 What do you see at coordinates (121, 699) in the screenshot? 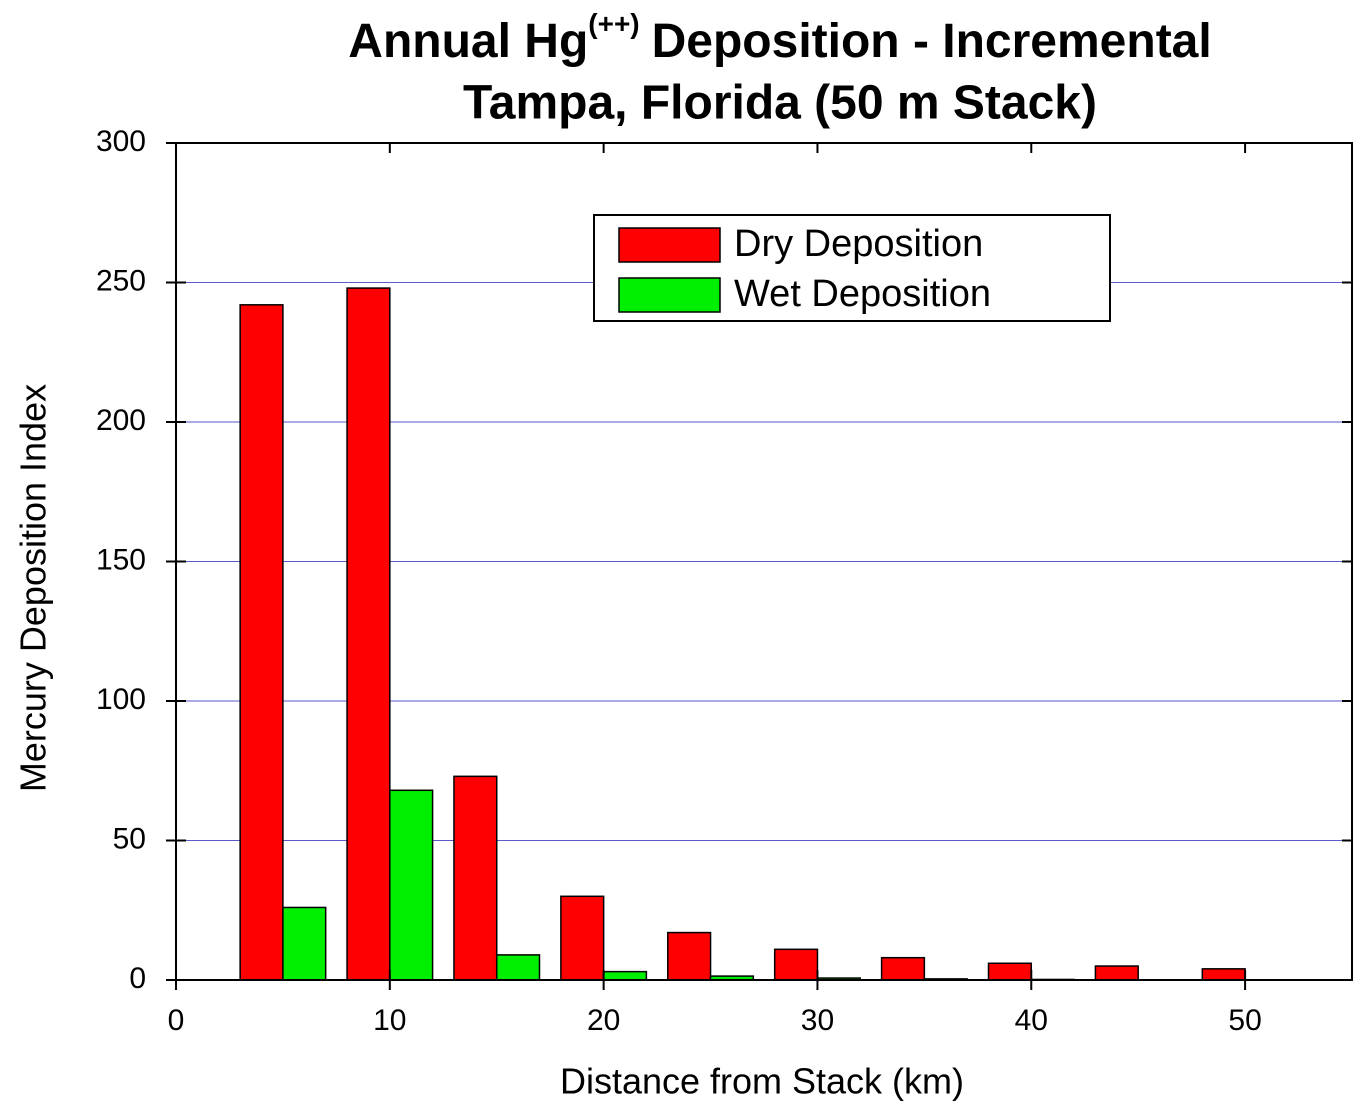
I see `y-tick-label: 100` at bounding box center [121, 699].